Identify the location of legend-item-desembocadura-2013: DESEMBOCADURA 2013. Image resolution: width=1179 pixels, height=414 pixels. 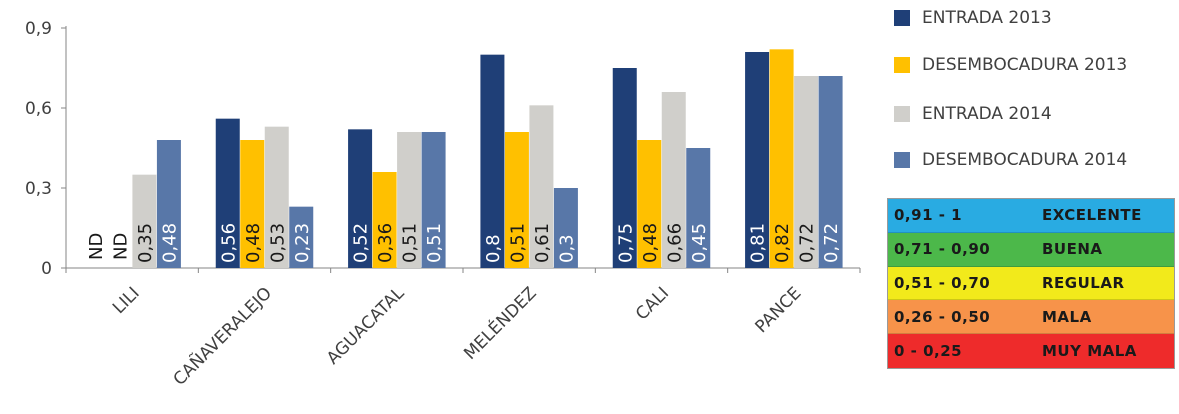
(1010, 65).